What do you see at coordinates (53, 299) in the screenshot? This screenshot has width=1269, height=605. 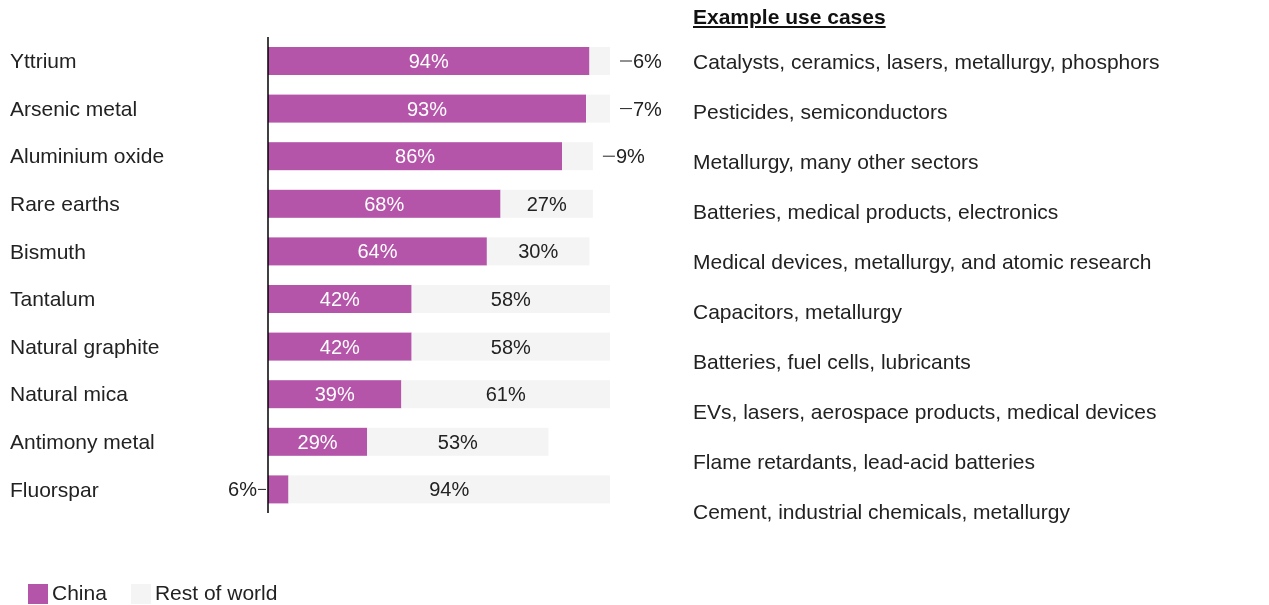 I see `y-tick-label: Tantalum` at bounding box center [53, 299].